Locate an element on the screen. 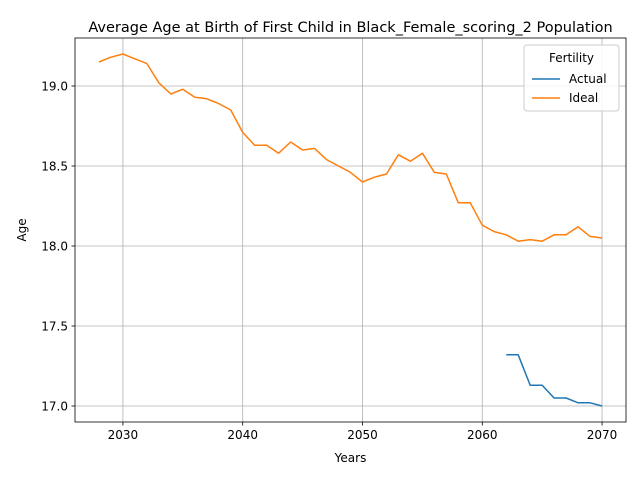 This screenshot has width=640, height=480. legend-box is located at coordinates (571, 78).